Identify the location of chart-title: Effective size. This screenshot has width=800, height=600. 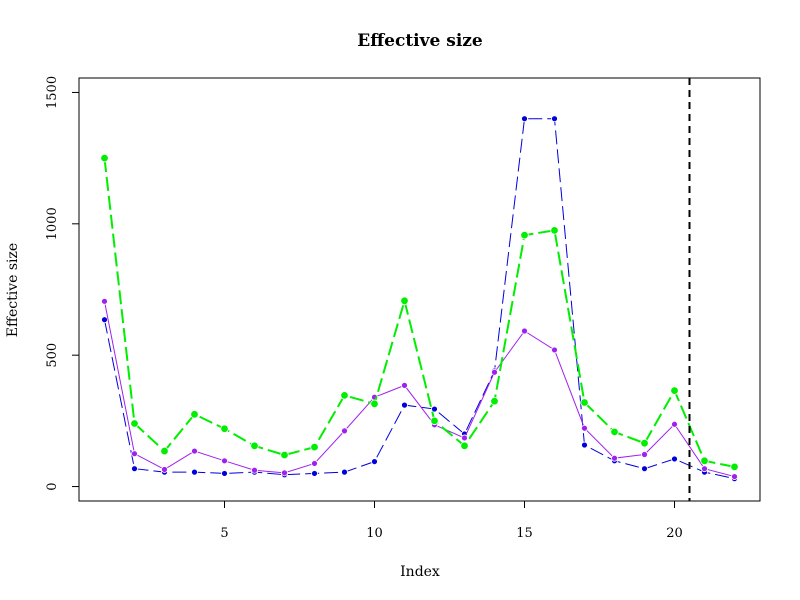
(420, 41).